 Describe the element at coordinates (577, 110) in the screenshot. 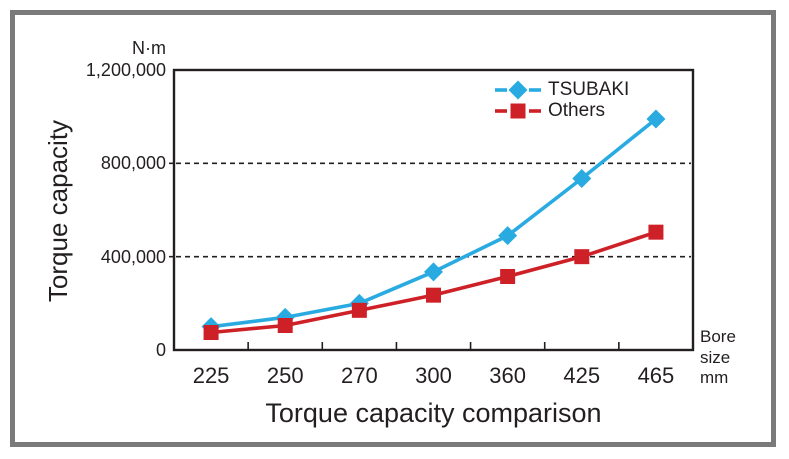

I see `legend-label-others: Others` at that location.